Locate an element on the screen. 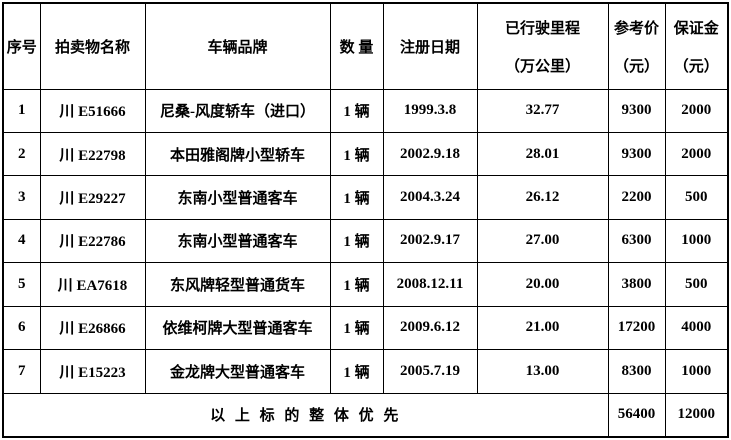  cell-reg-date: 2005.7.19 is located at coordinates (430, 371).